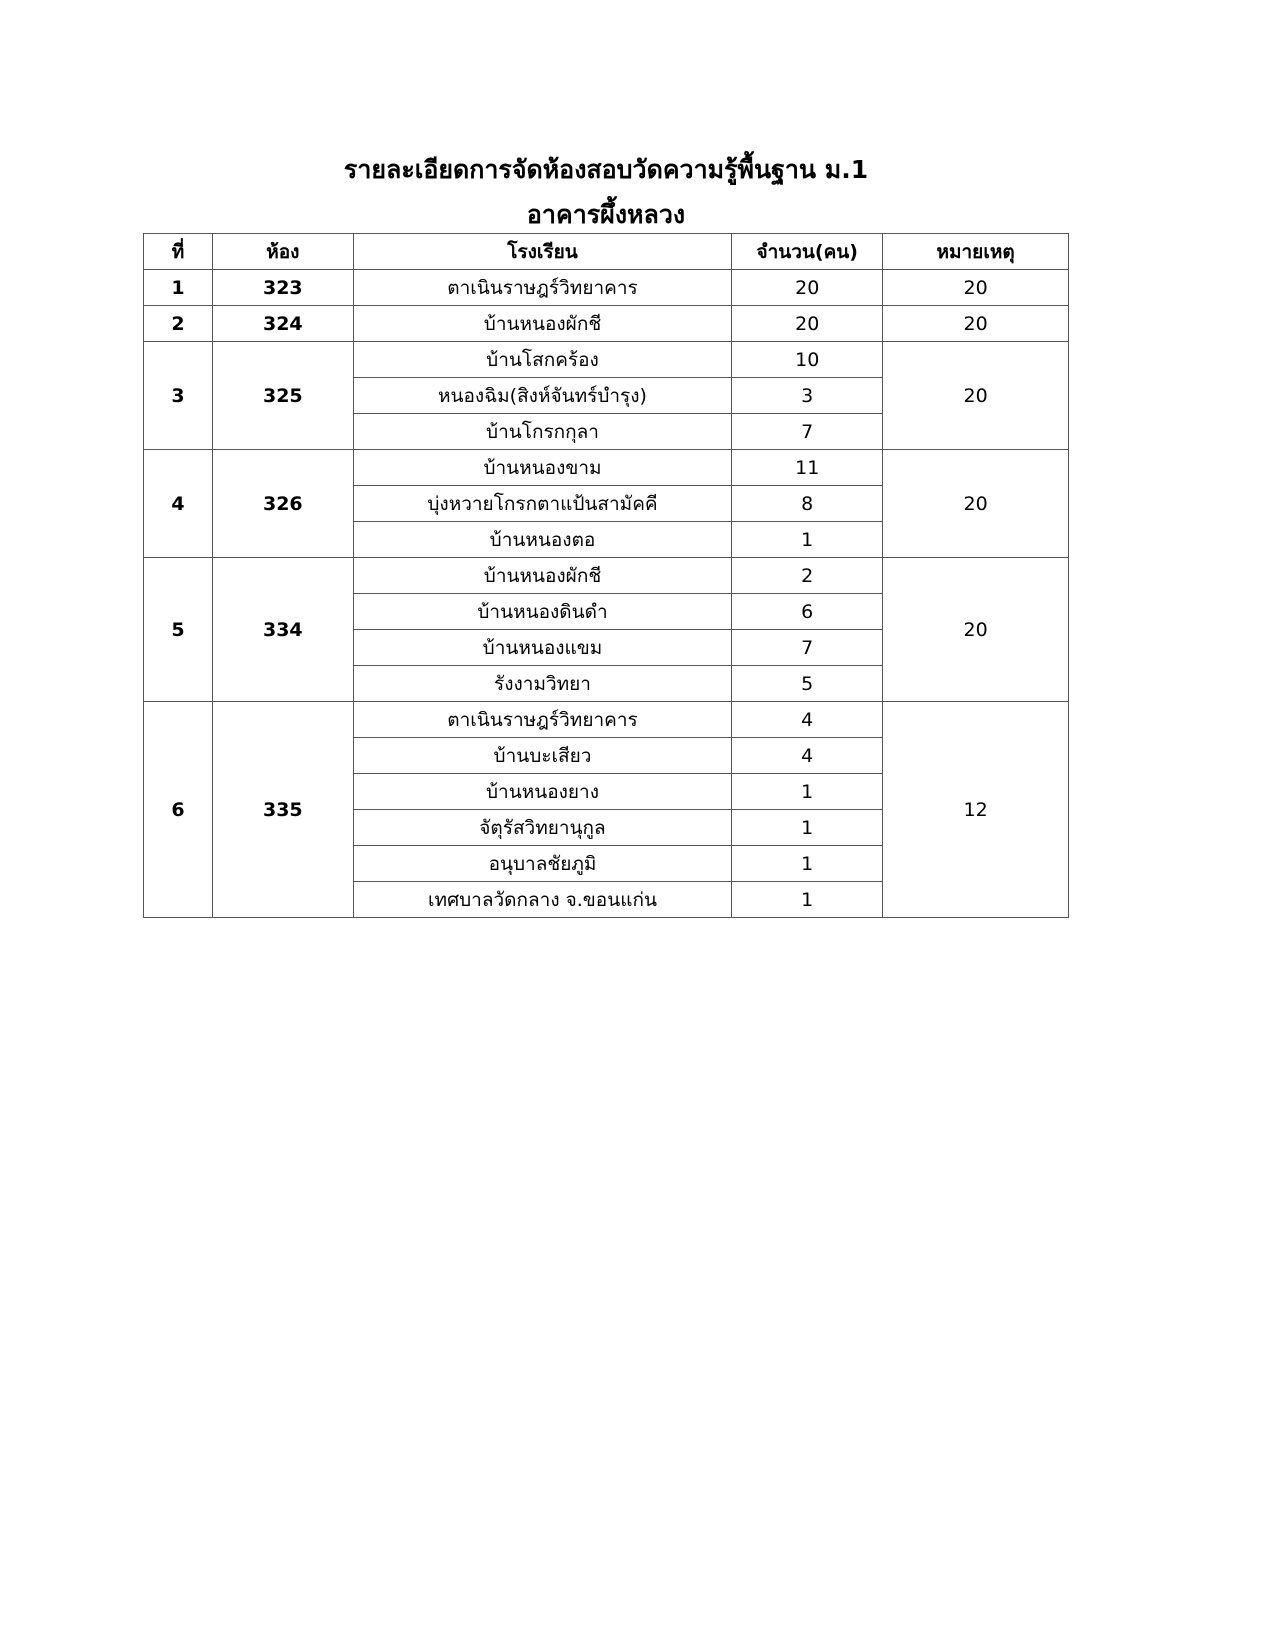 Image resolution: width=1275 pixels, height=1650 pixels. Describe the element at coordinates (542, 467) in the screenshot. I see `school-name: บ้านหนองขาม` at that location.